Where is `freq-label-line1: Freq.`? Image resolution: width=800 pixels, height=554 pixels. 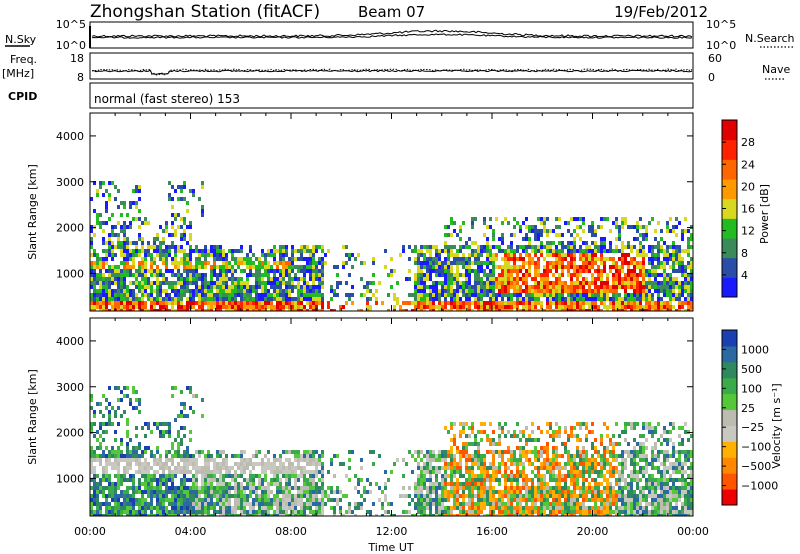
freq-label-line1: Freq. is located at coordinates (23, 59).